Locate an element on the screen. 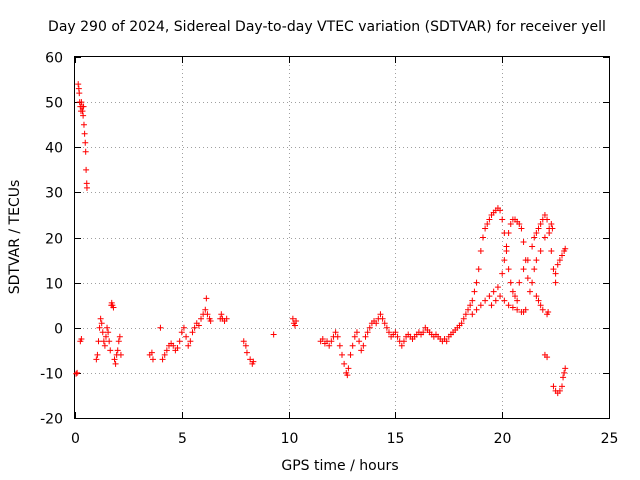 The height and width of the screenshot is (480, 640). x-axis-label: GPS time / hours is located at coordinates (339, 466).